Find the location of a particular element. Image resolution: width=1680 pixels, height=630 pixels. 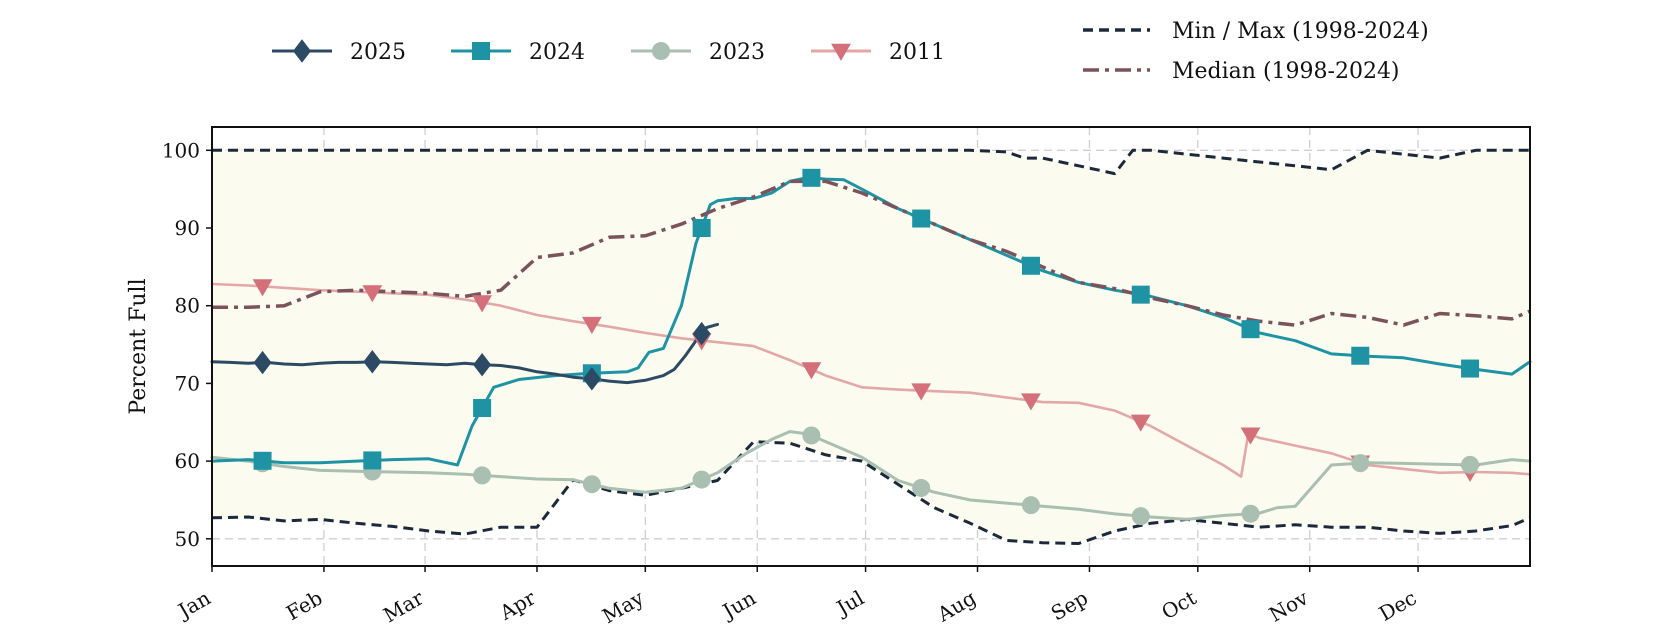

x-tick-label: Mar is located at coordinates (403, 606).